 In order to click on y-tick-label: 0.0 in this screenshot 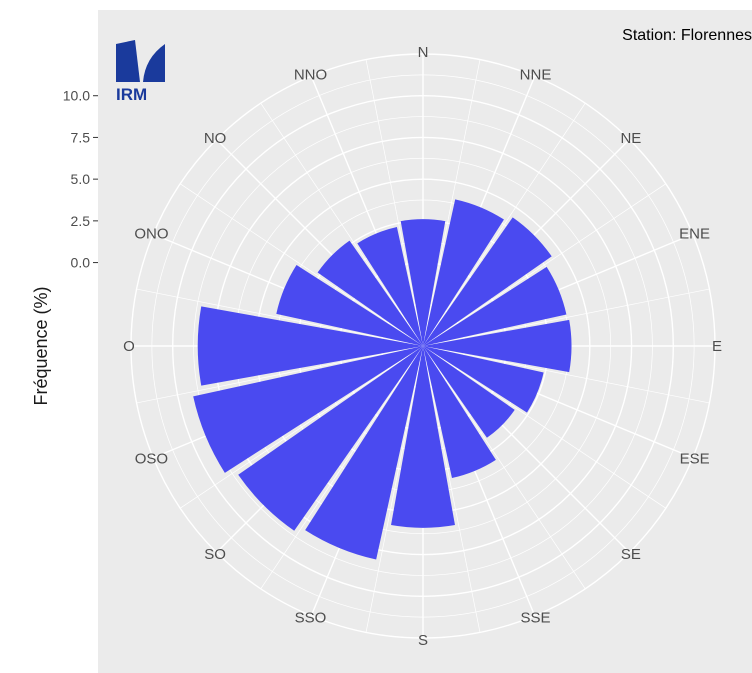, I will do `click(81, 263)`.